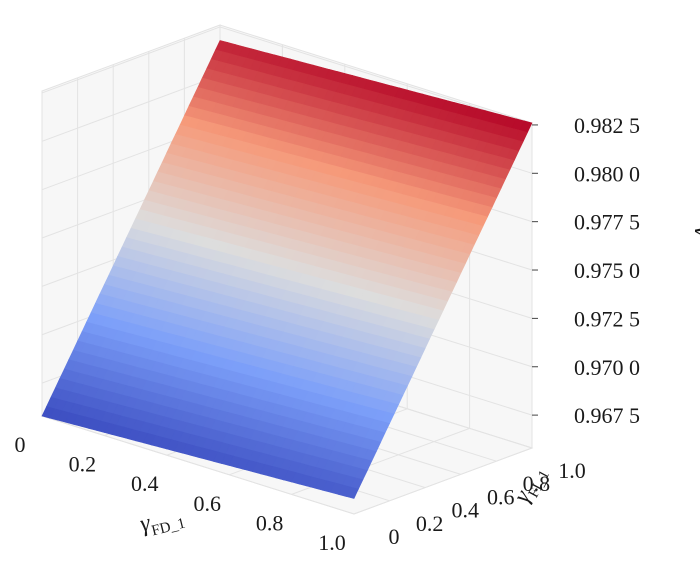 This screenshot has height=566, width=700. What do you see at coordinates (607, 222) in the screenshot?
I see `z-tick-label: 0.977 5` at bounding box center [607, 222].